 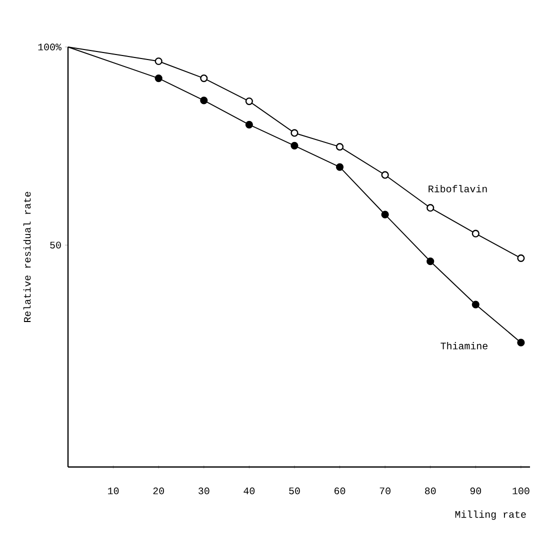 What do you see at coordinates (50, 47) in the screenshot?
I see `y-tick-label: 100%` at bounding box center [50, 47].